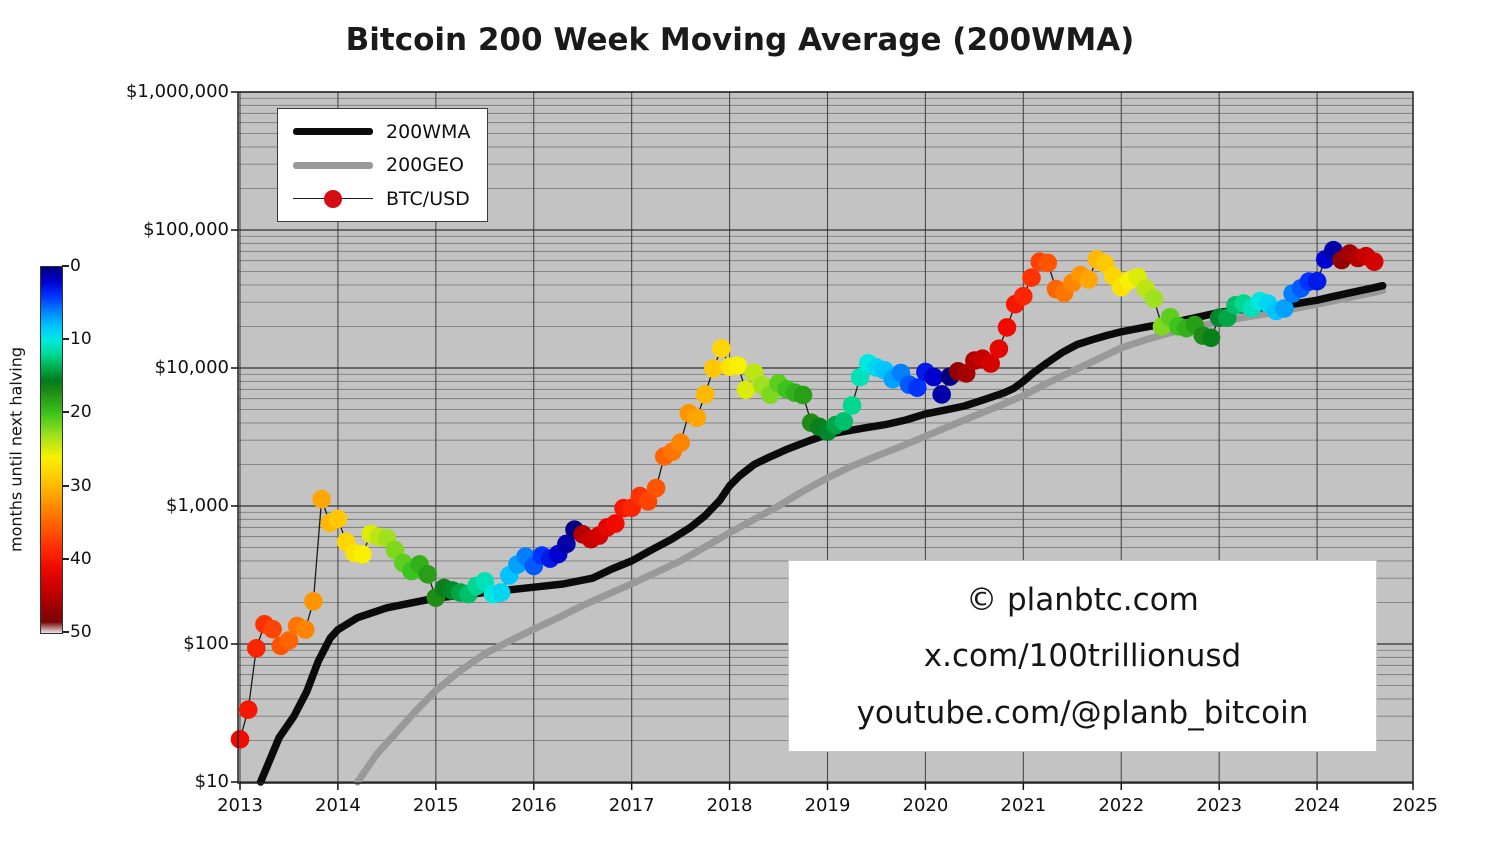 Image resolution: width=1499 pixels, height=843 pixels. What do you see at coordinates (81, 558) in the screenshot?
I see `colorbar-tick-label: 40` at bounding box center [81, 558].